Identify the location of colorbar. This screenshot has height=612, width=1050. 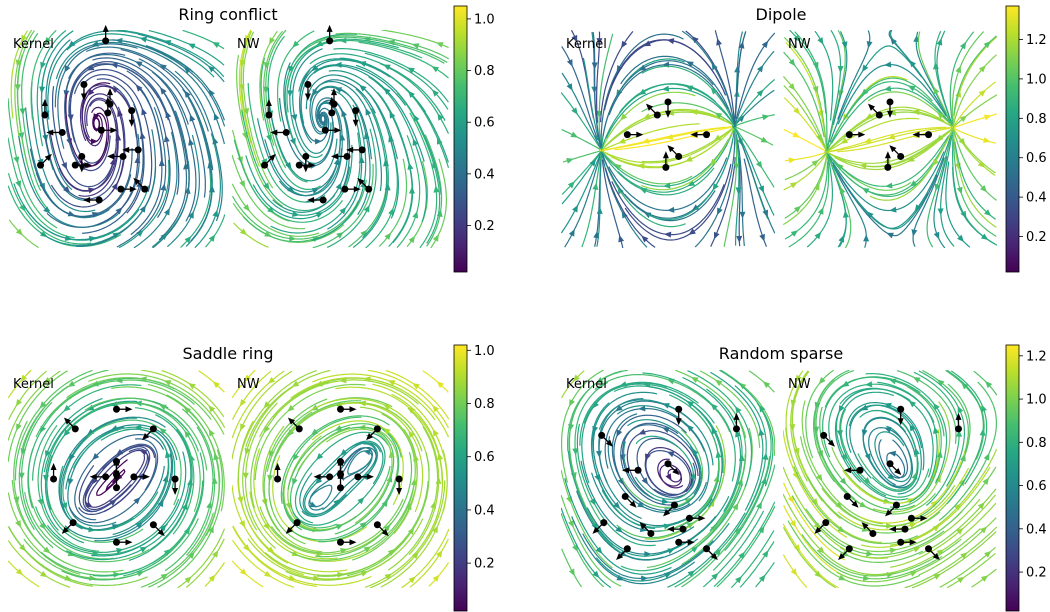
(460, 139).